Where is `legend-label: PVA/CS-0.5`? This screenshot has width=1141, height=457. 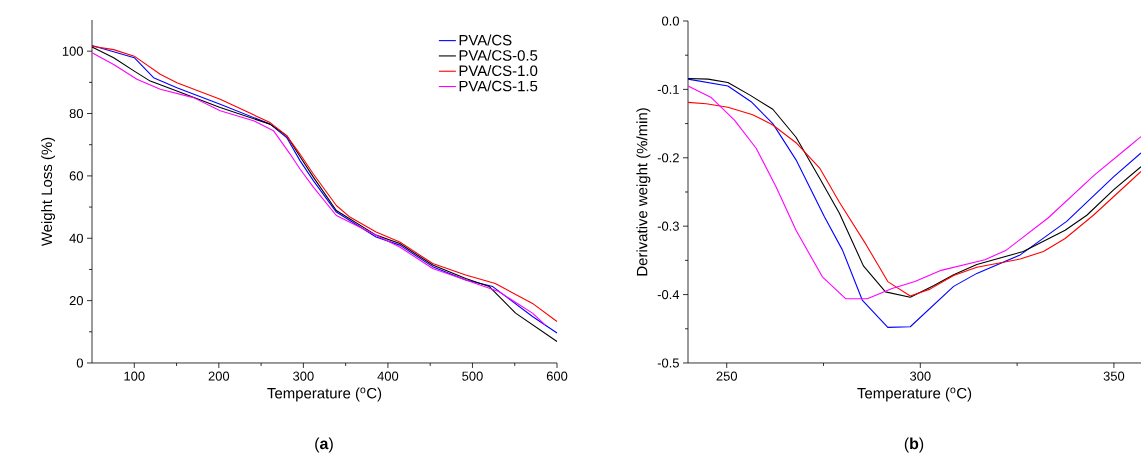 legend-label: PVA/CS-0.5 is located at coordinates (498, 55).